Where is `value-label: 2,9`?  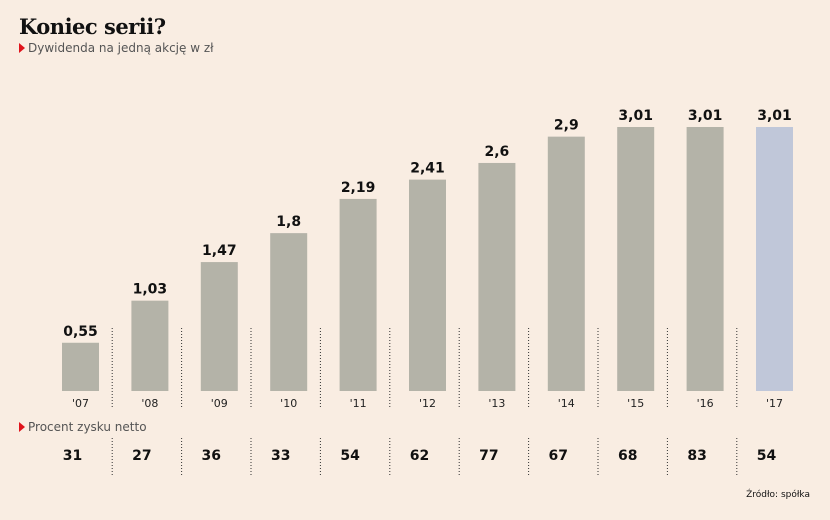
value-label: 2,9 is located at coordinates (566, 126).